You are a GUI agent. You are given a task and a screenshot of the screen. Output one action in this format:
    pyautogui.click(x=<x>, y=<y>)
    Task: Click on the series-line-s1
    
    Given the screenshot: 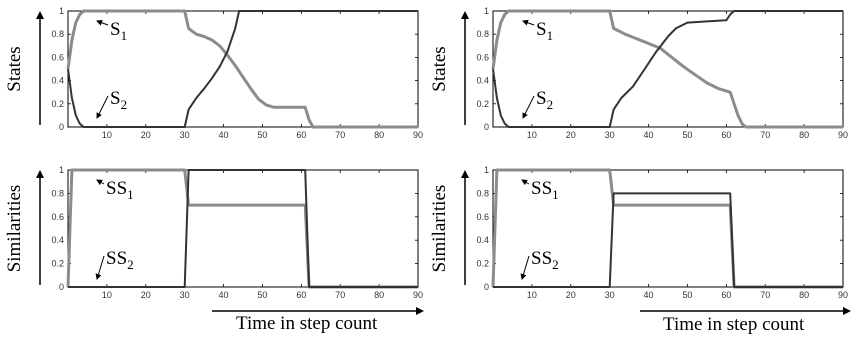 What is the action you would take?
    pyautogui.click(x=242, y=69)
    